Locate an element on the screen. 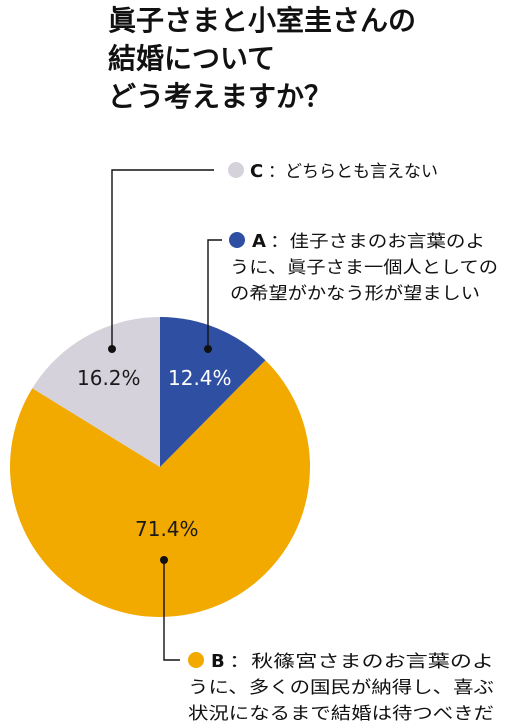  legend-dot-a is located at coordinates (237, 240).